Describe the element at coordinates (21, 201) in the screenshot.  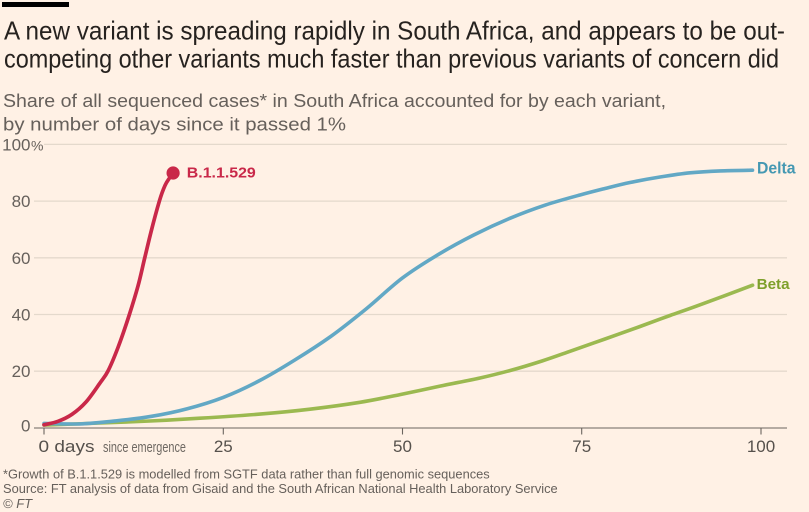
I see `svg-text: 80` at that location.